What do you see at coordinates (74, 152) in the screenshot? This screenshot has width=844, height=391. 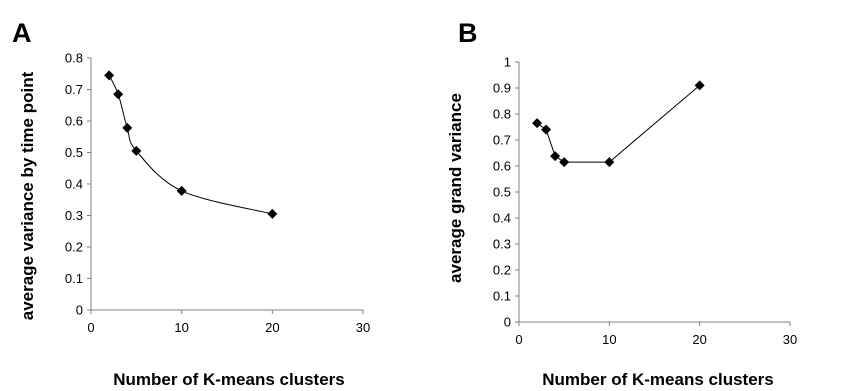 I see `panel-a-y-tick-label: 0.5` at bounding box center [74, 152].